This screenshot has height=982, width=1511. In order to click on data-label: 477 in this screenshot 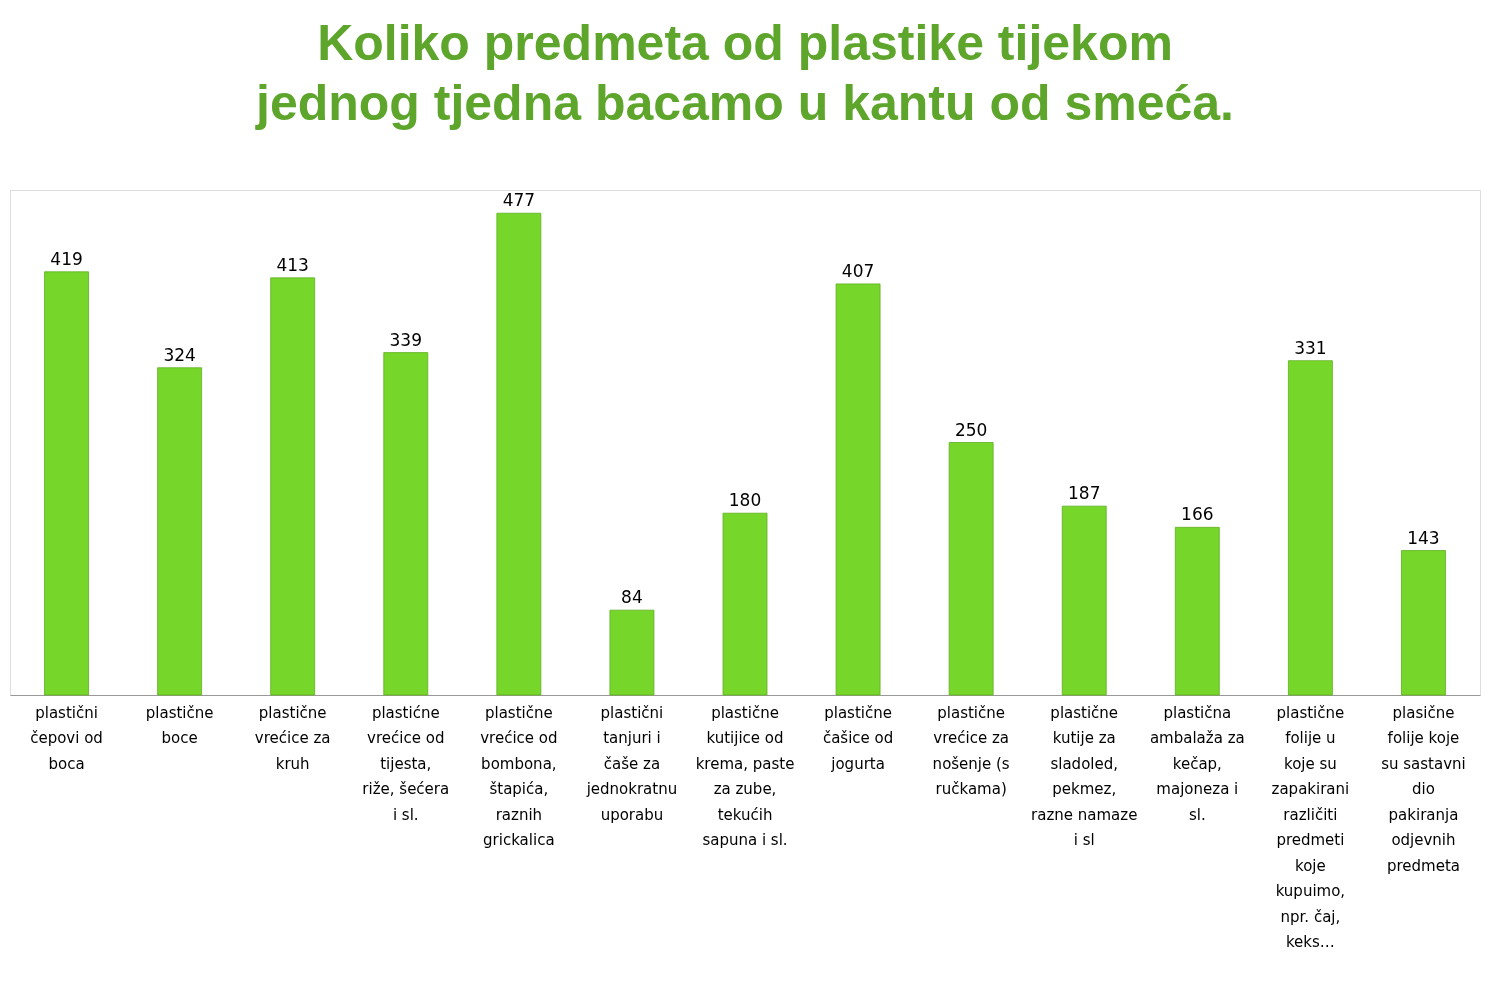, I will do `click(519, 200)`.